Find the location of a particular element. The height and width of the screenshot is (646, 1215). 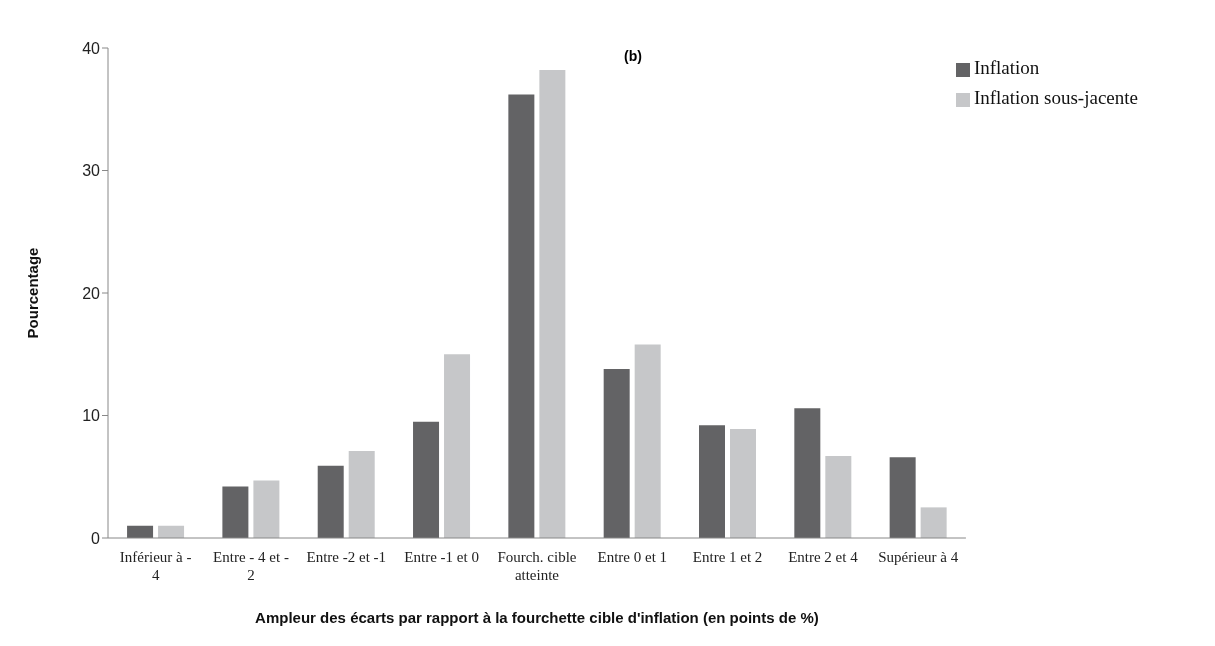

y-tick-label: 0 is located at coordinates (96, 538).